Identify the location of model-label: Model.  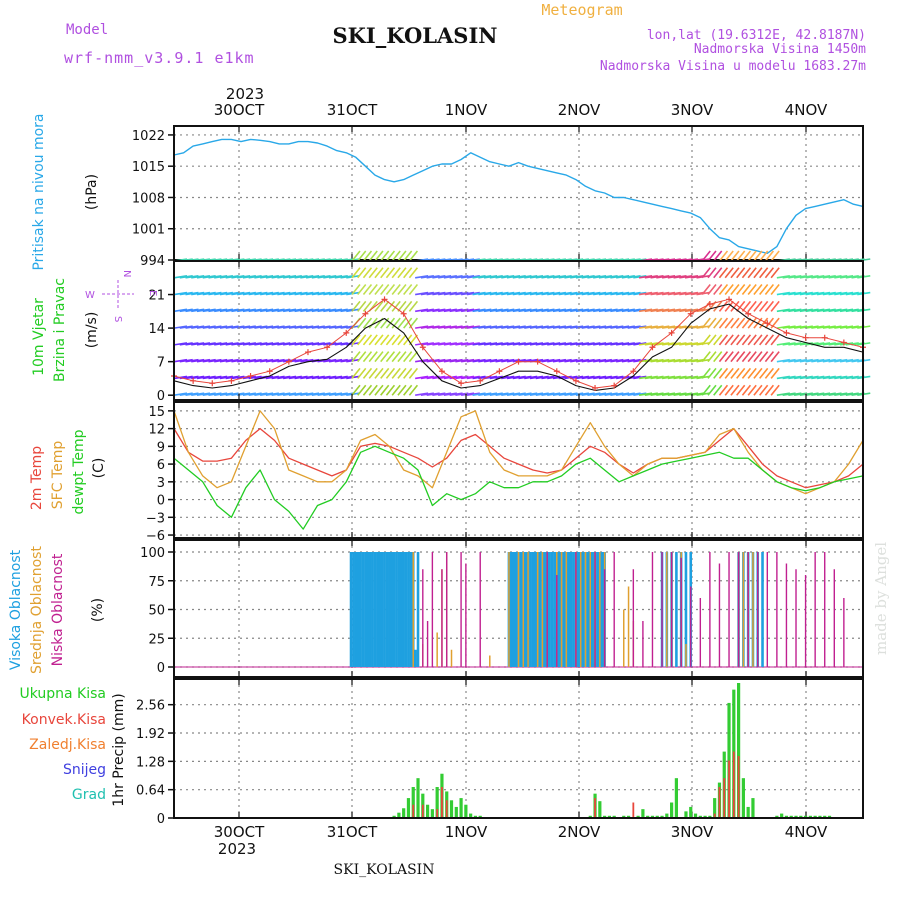
(87, 30).